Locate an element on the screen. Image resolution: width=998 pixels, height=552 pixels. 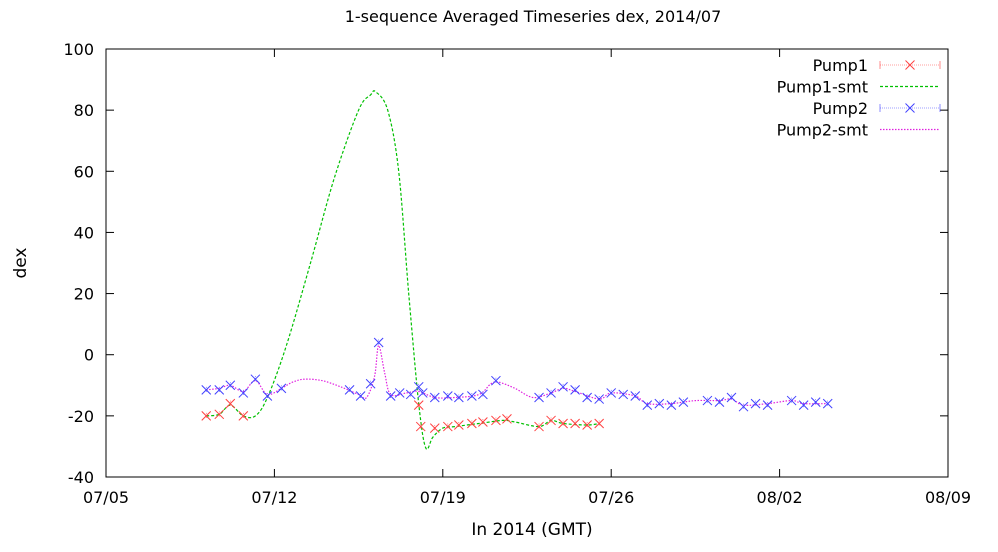
legend-label: Pump1 is located at coordinates (840, 65).